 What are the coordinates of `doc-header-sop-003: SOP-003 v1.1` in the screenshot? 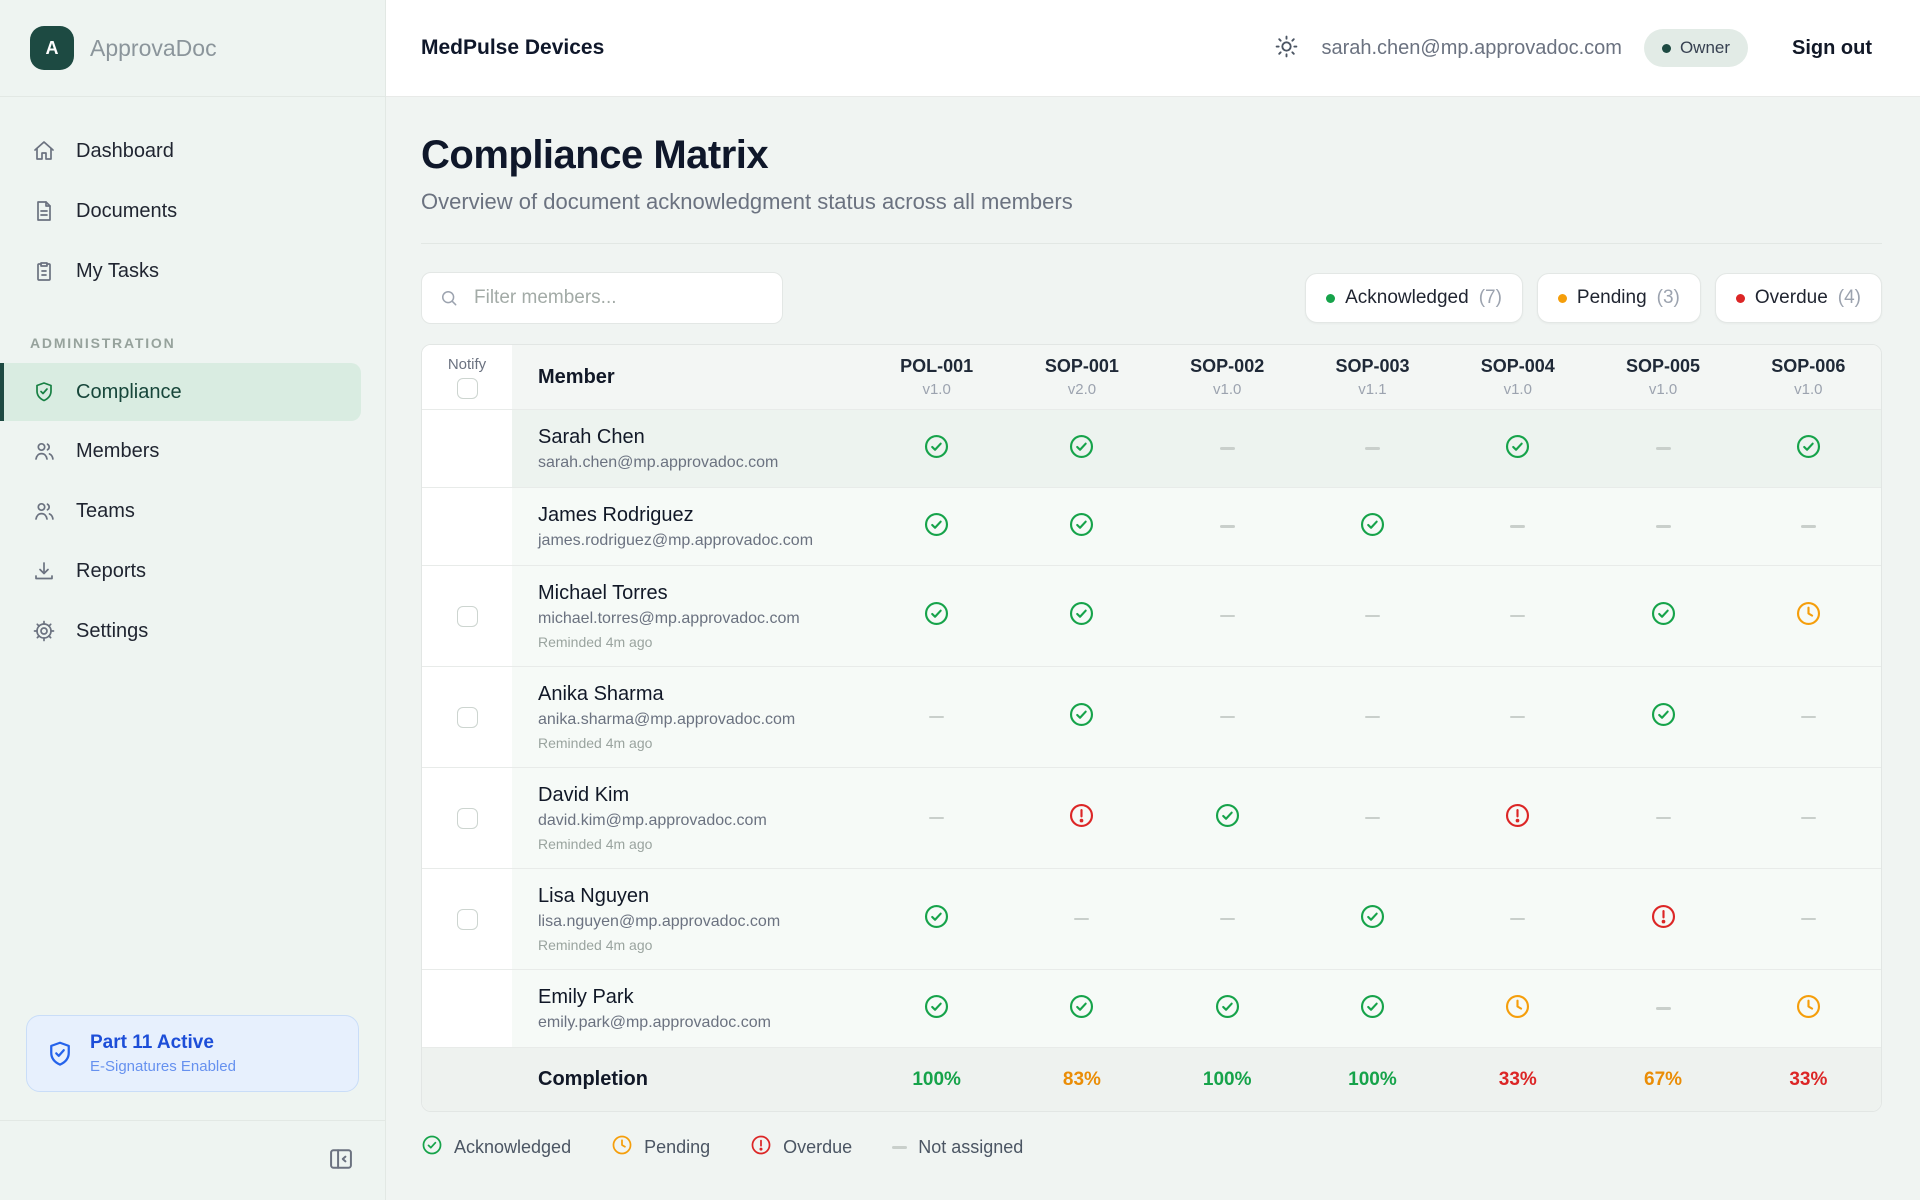 It's located at (1372, 377).